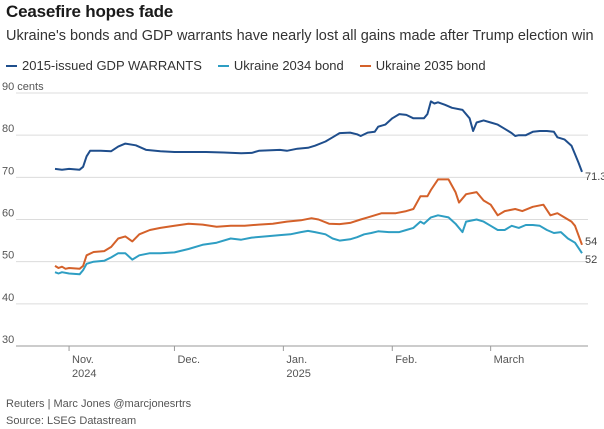 This screenshot has width=604, height=429. What do you see at coordinates (591, 260) in the screenshot?
I see `end-value-label-bond2034: 52` at bounding box center [591, 260].